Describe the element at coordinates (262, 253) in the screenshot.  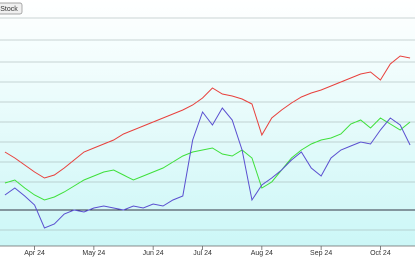
I see `x-tick-label: Aug 24` at that location.